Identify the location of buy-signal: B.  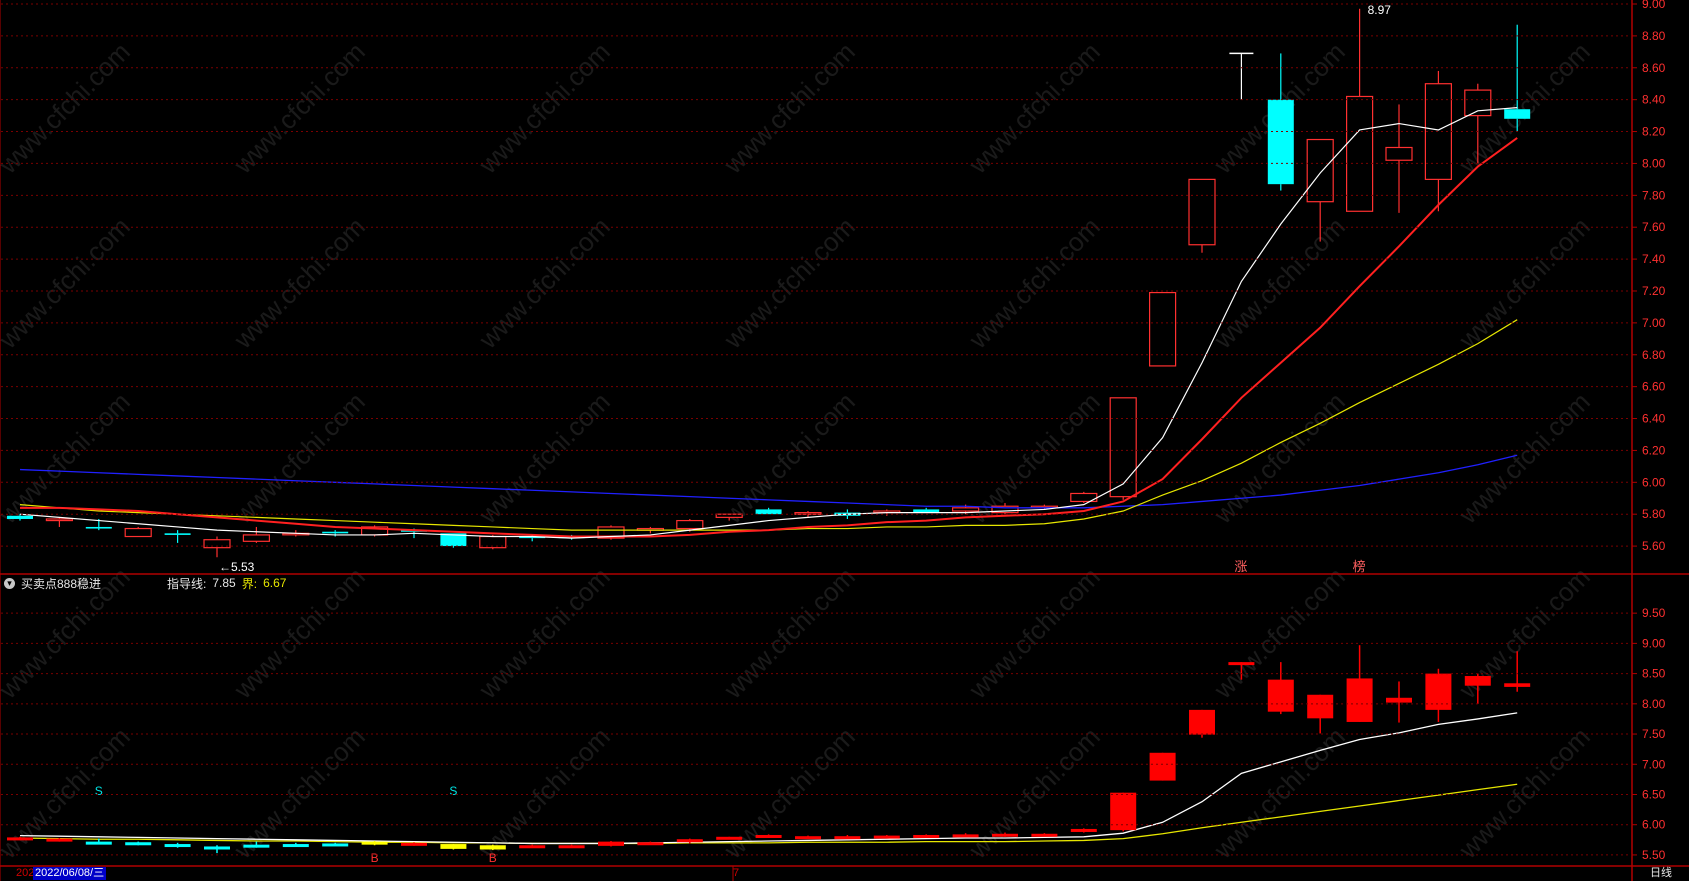
(493, 858).